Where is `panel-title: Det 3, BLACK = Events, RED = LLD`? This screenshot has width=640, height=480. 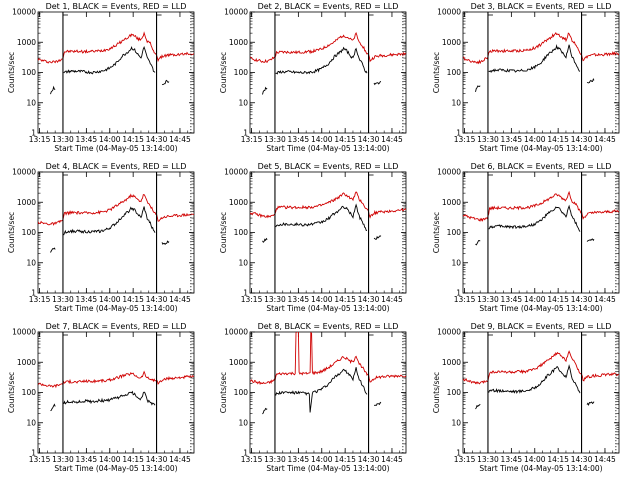 panel-title: Det 3, BLACK = Events, RED = LLD is located at coordinates (541, 6).